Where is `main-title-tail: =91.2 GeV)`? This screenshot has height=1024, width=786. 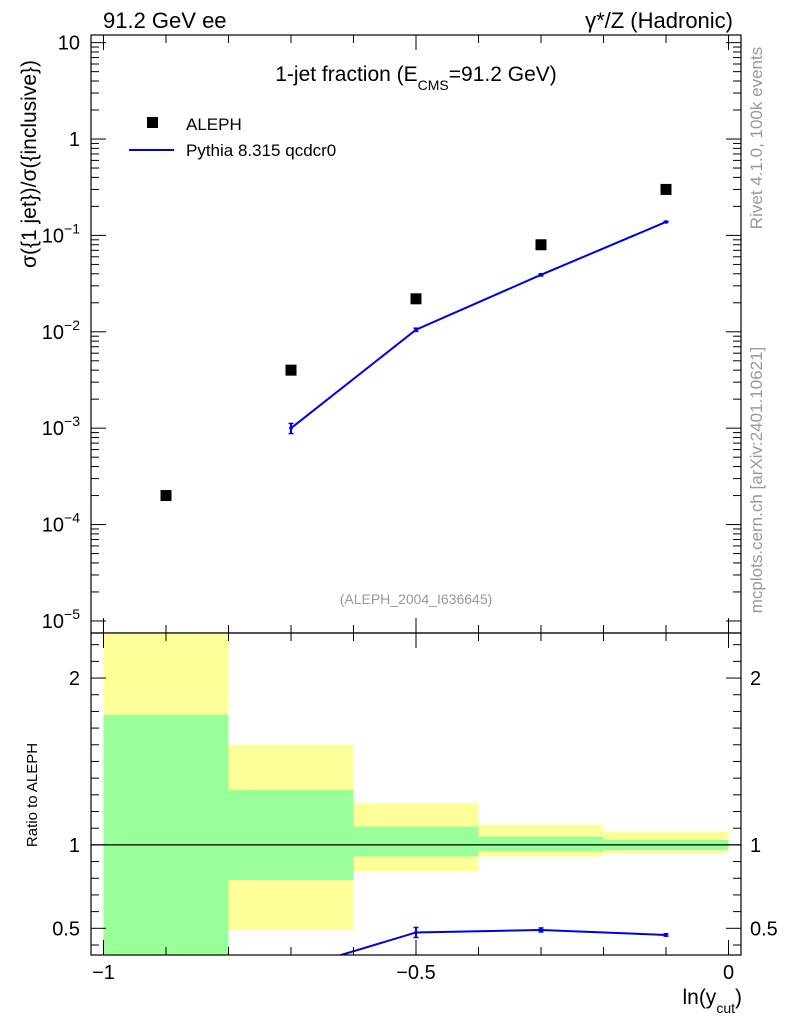 main-title-tail: =91.2 GeV) is located at coordinates (503, 74).